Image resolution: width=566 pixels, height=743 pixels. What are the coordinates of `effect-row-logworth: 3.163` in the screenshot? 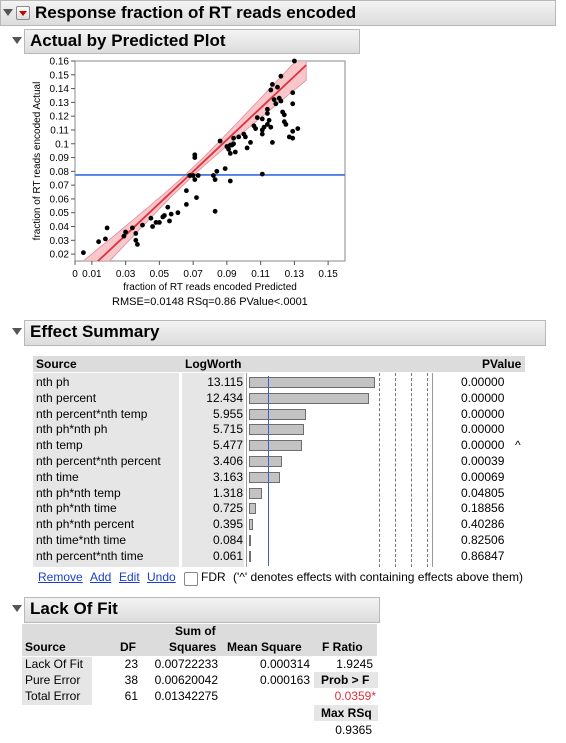 It's located at (227, 476).